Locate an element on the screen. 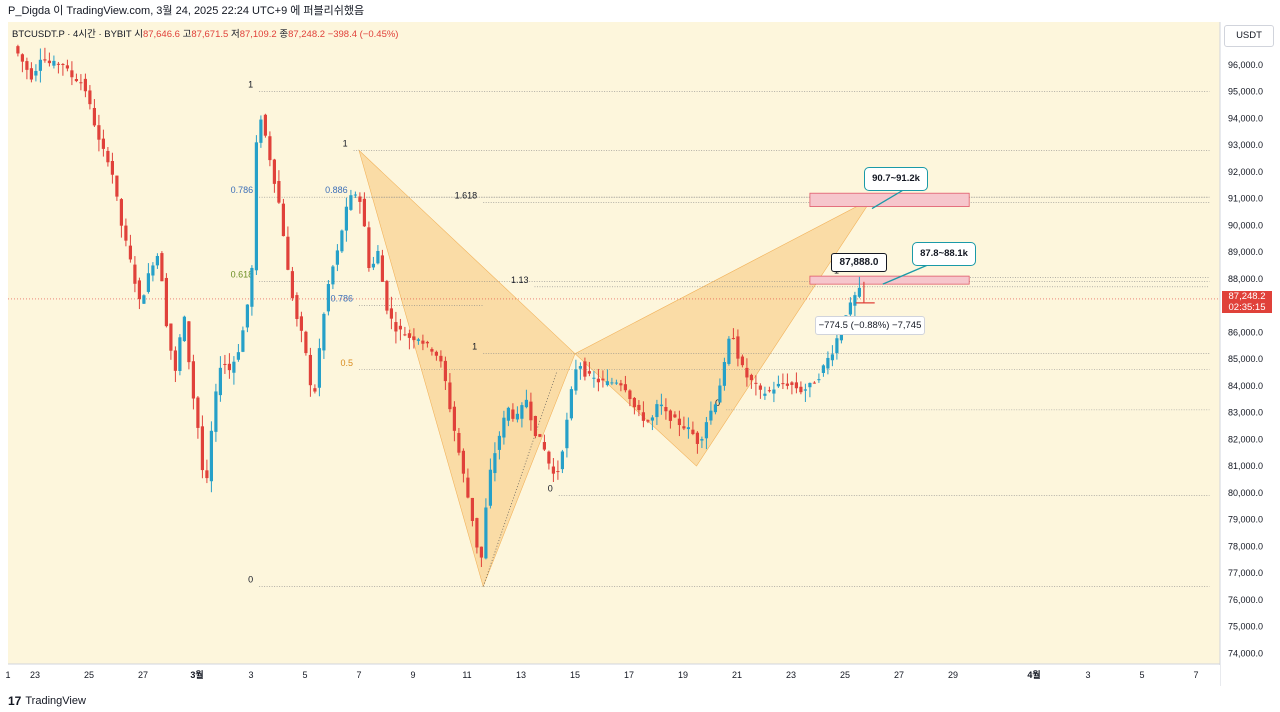 The height and width of the screenshot is (712, 1280). symbol-label: BTCUSDT.P · 4시간 · BYBIT is located at coordinates (72, 34).